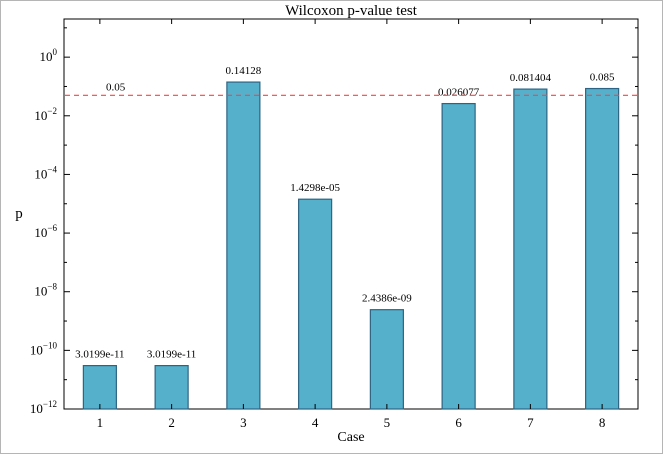 This screenshot has width=663, height=454. Describe the element at coordinates (43, 407) in the screenshot. I see `y-tick-label: 10⁻¹²` at that location.